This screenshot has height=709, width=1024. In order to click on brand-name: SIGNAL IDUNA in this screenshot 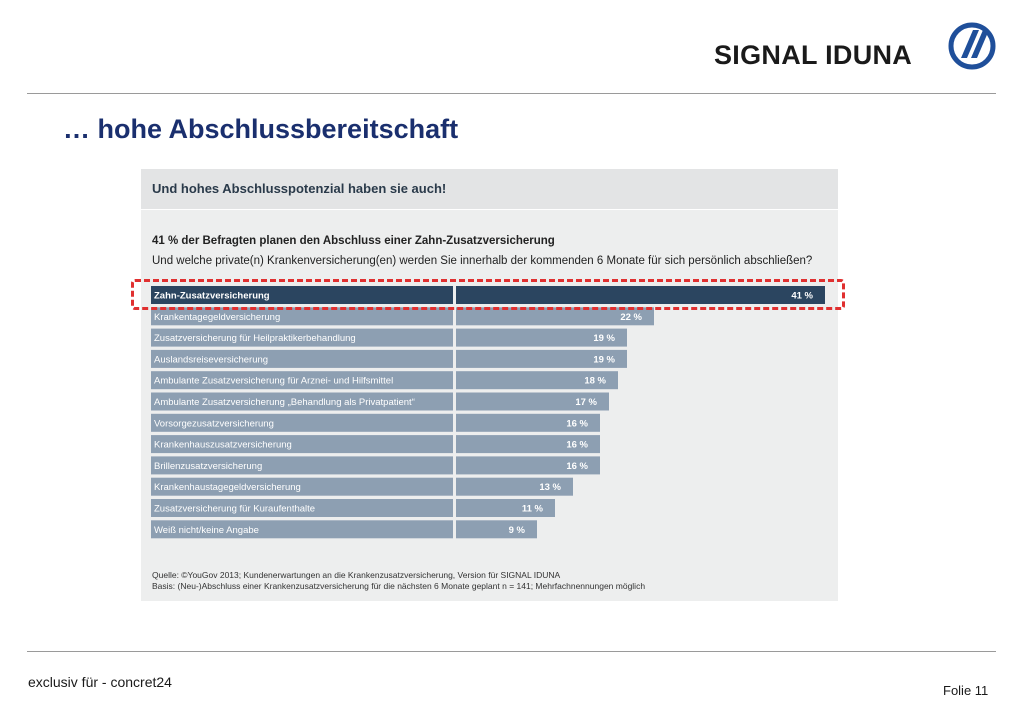, I will do `click(813, 55)`.